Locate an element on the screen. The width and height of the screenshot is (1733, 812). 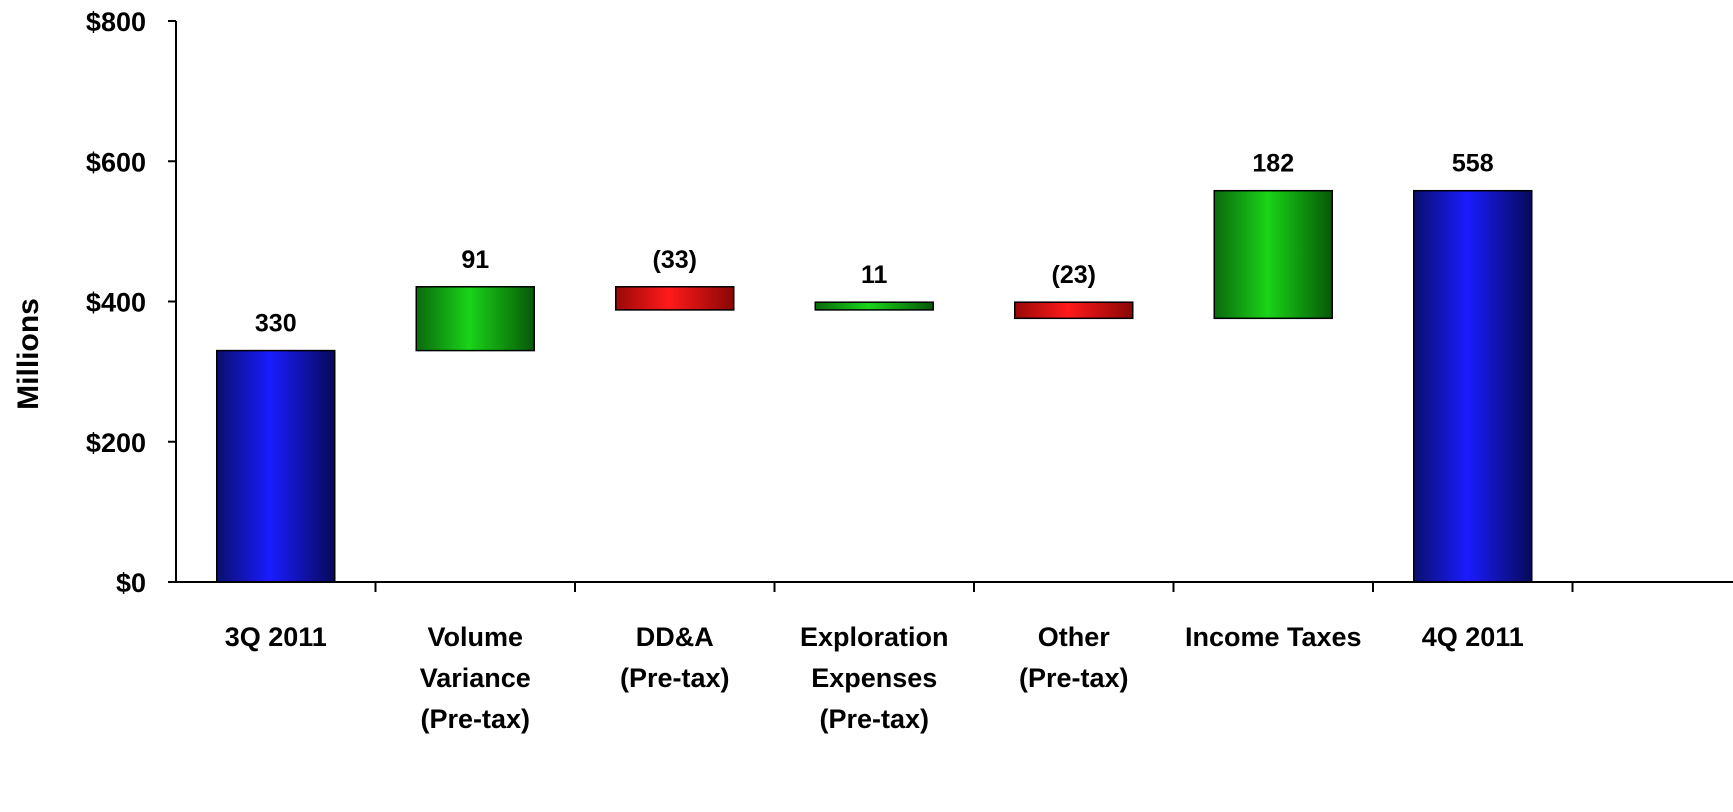
category-label: Income Taxes is located at coordinates (1273, 637).